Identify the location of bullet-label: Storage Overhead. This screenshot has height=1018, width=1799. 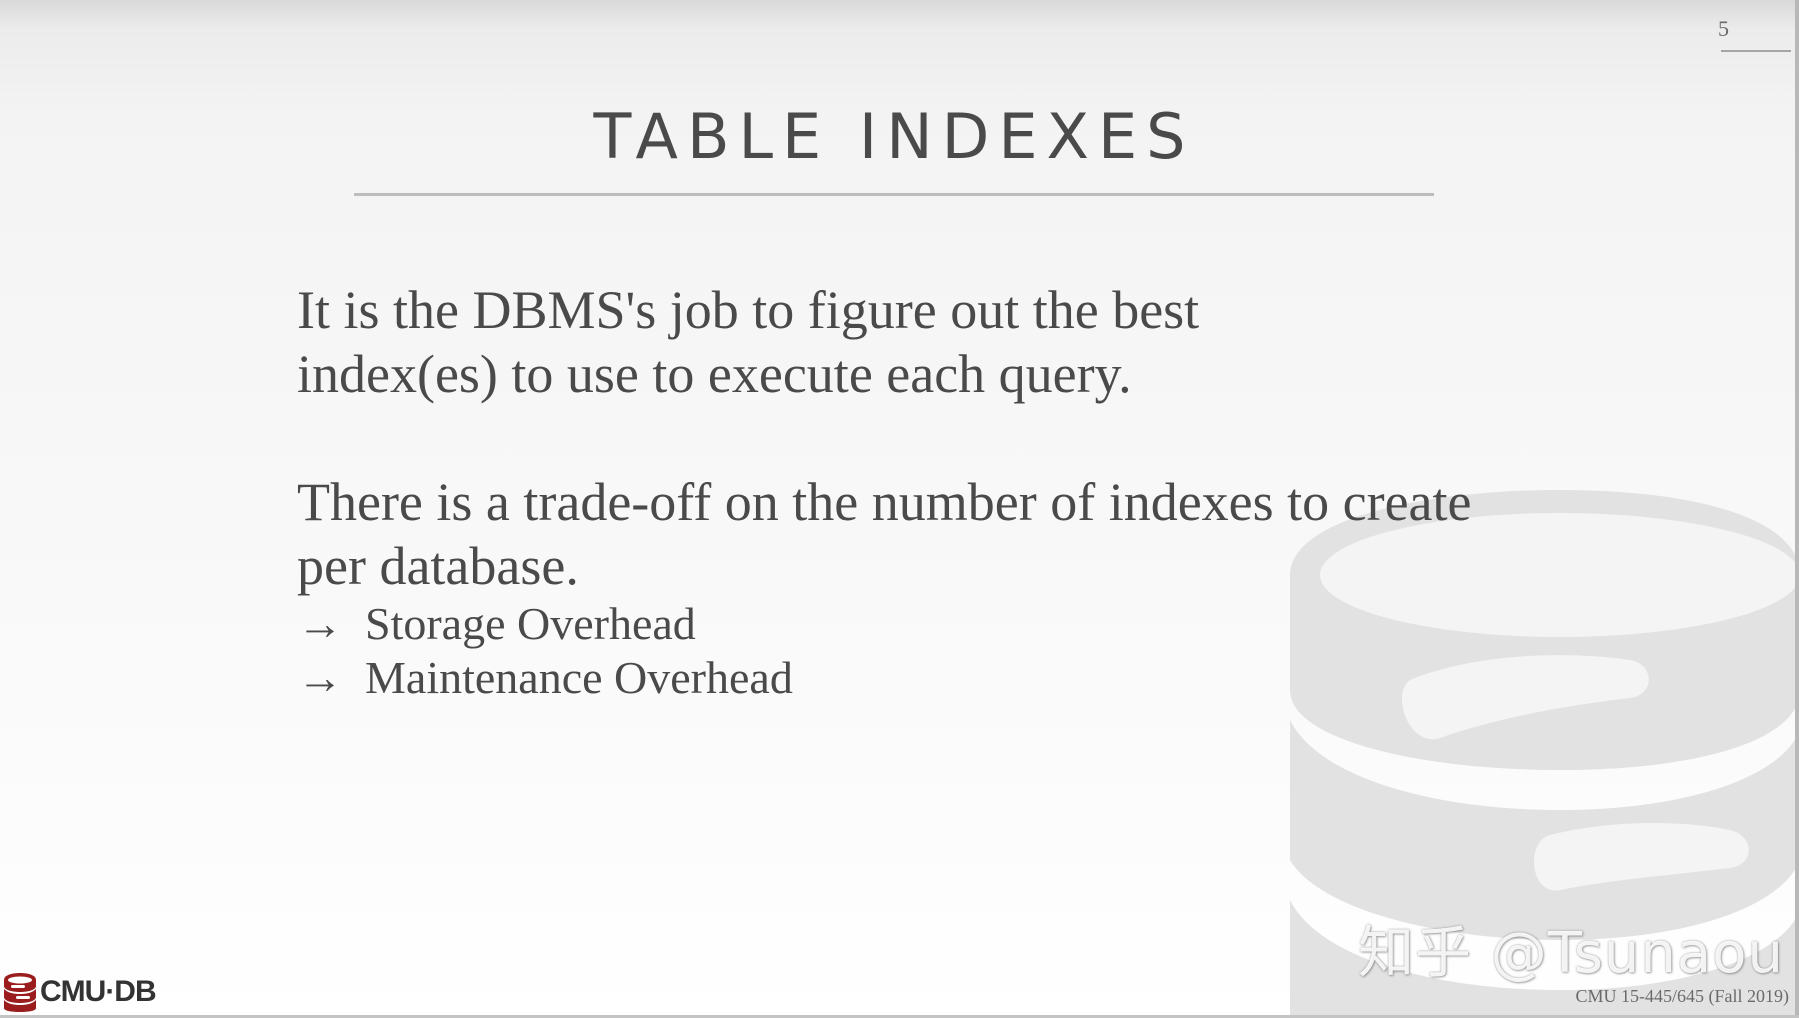
(530, 623).